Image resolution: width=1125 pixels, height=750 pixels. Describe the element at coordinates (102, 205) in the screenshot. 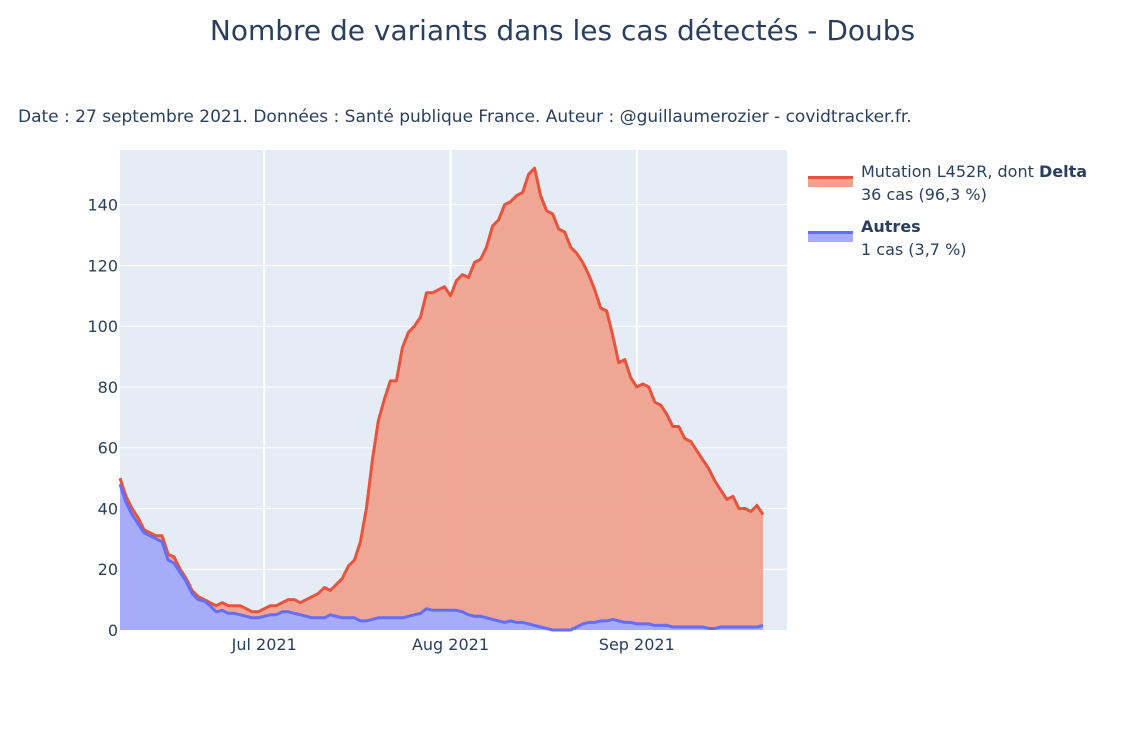

I see `y-tick-label: 140` at that location.